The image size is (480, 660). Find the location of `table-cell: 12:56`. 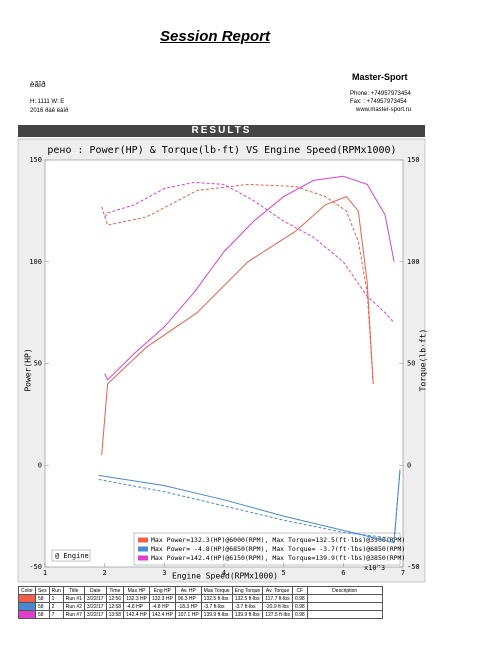

table-cell: 12:56 is located at coordinates (115, 598).